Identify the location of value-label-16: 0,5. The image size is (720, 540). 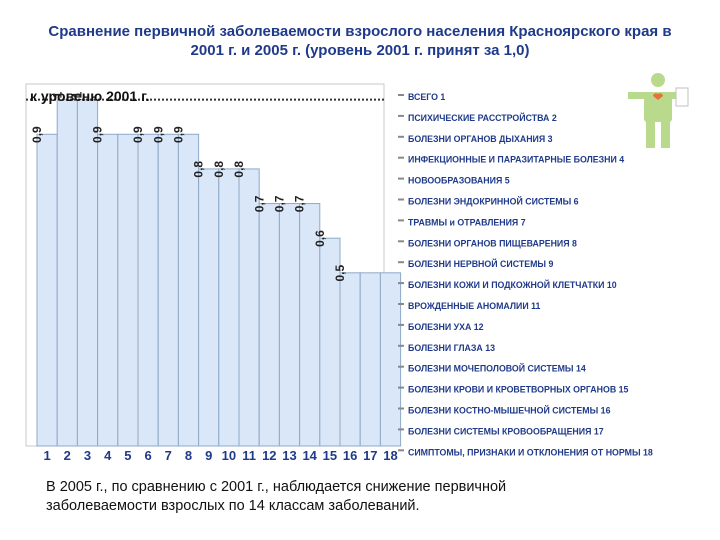
(340, 272).